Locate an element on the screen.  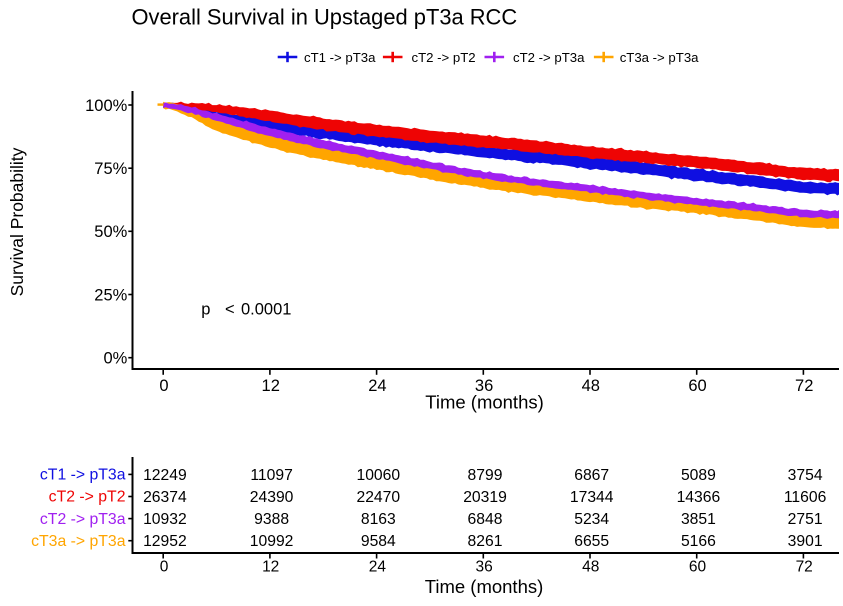
svg-text: 6848 is located at coordinates (485, 519).